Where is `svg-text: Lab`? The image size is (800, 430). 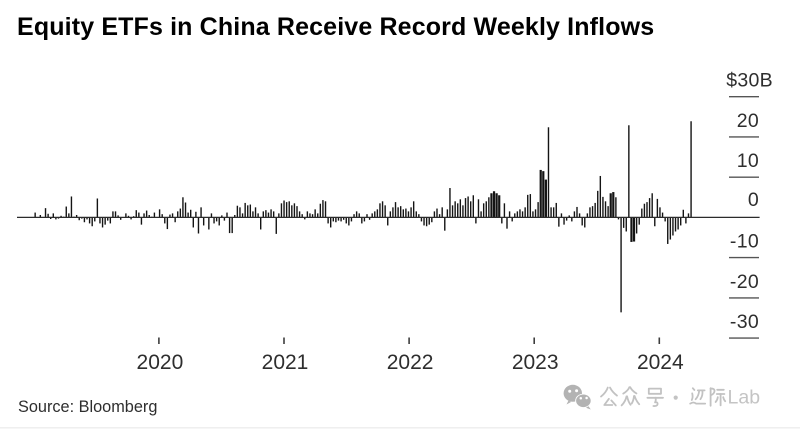 svg-text: Lab is located at coordinates (744, 398).